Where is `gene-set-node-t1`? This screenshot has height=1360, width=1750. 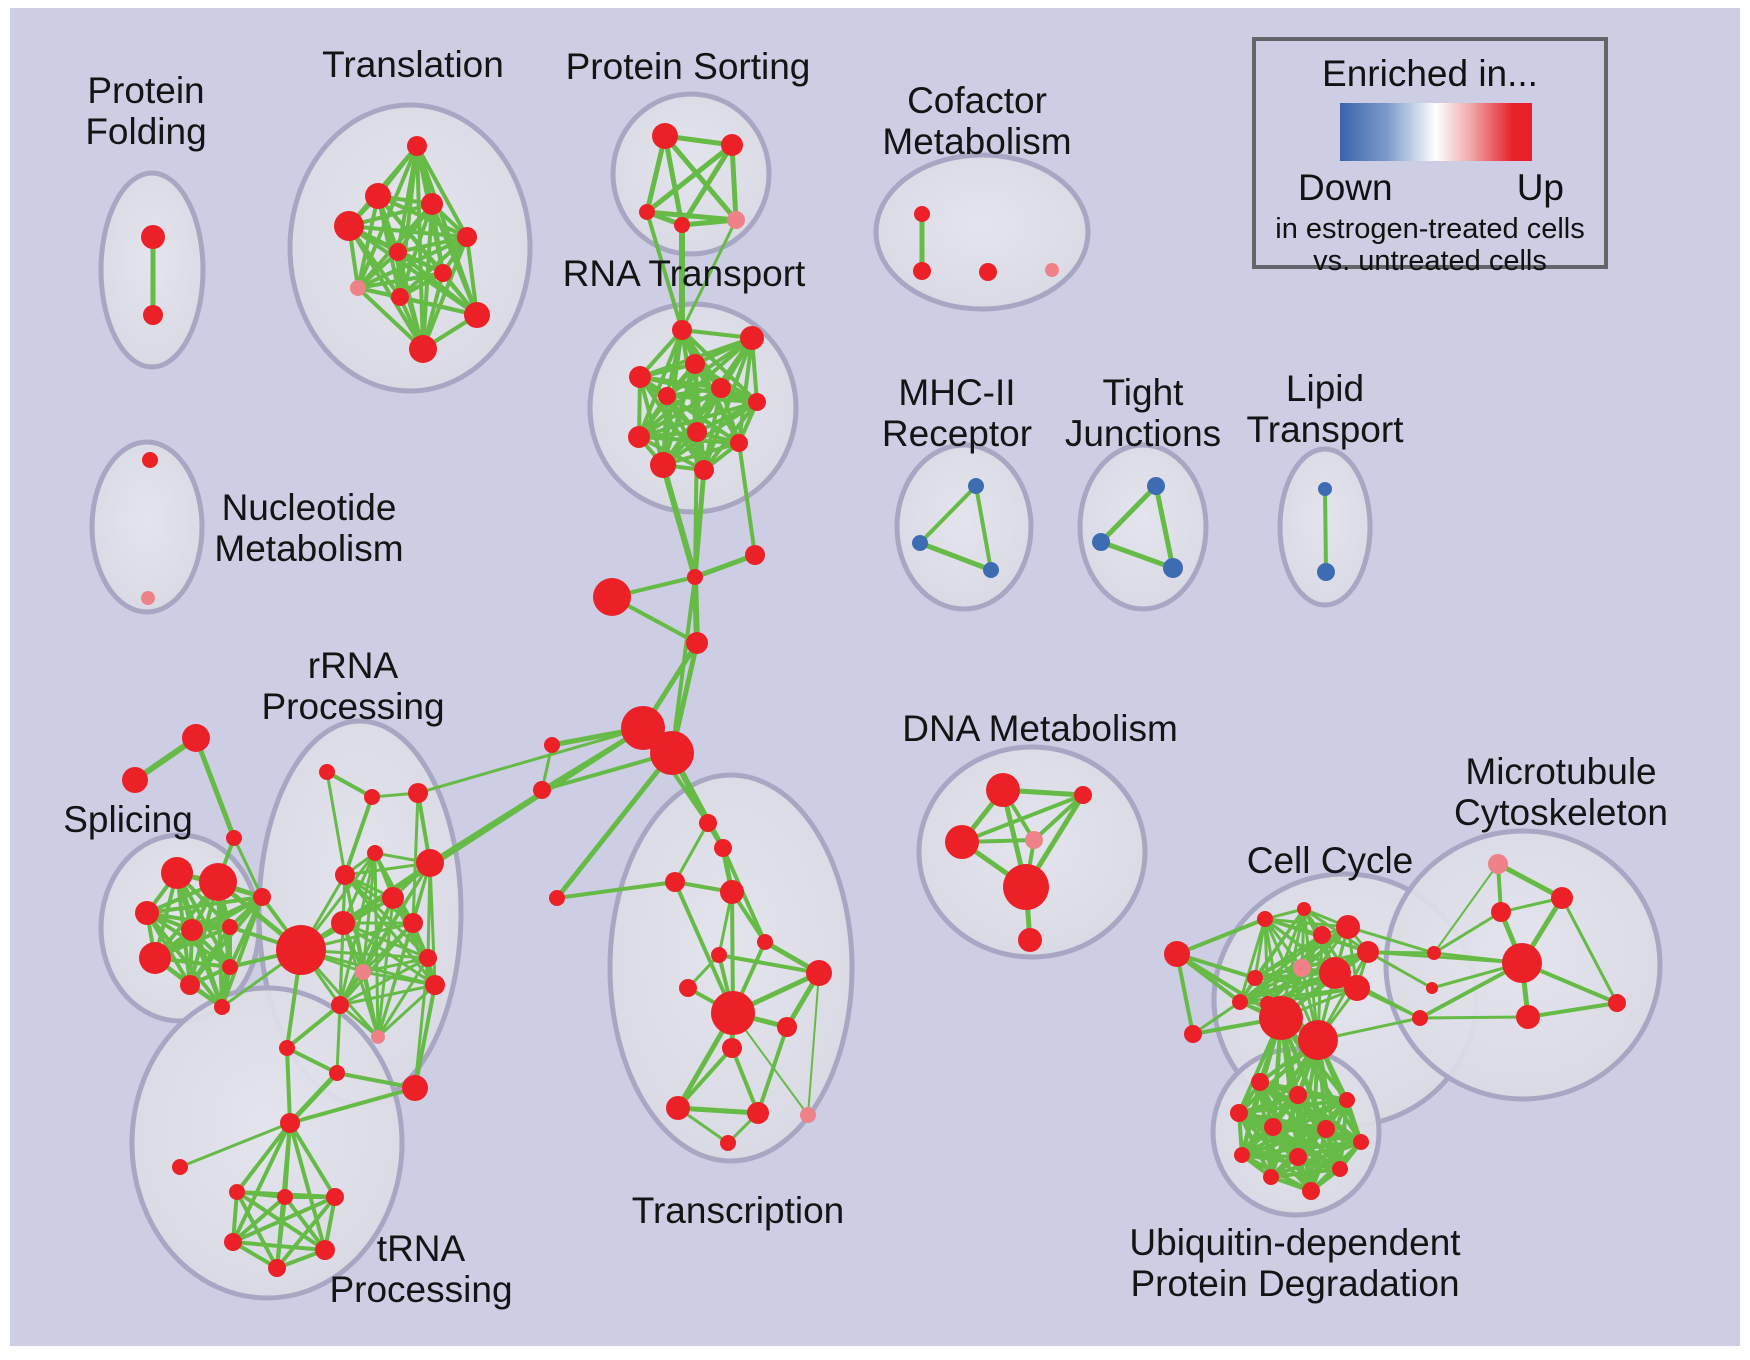 gene-set-node-t1 is located at coordinates (417, 146).